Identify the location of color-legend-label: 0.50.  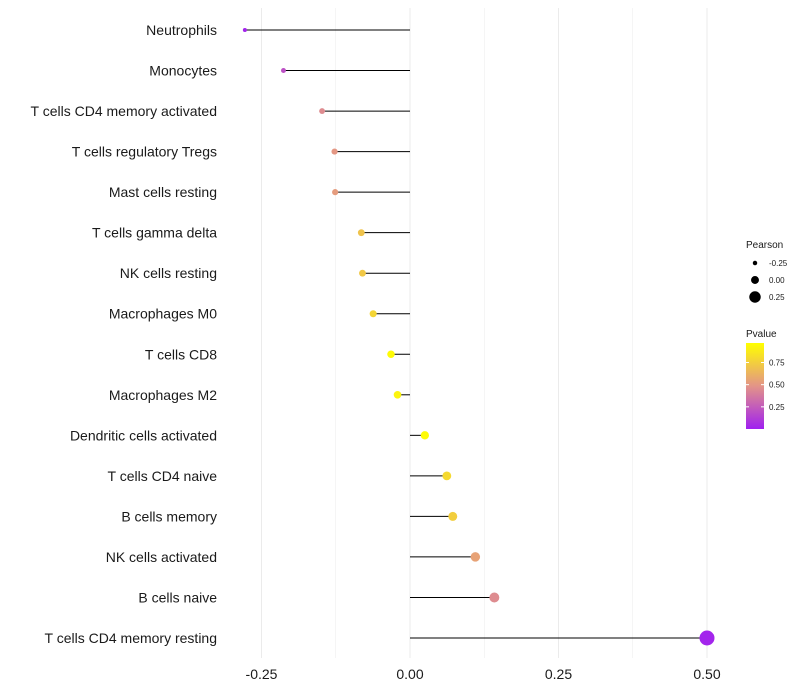
(777, 385).